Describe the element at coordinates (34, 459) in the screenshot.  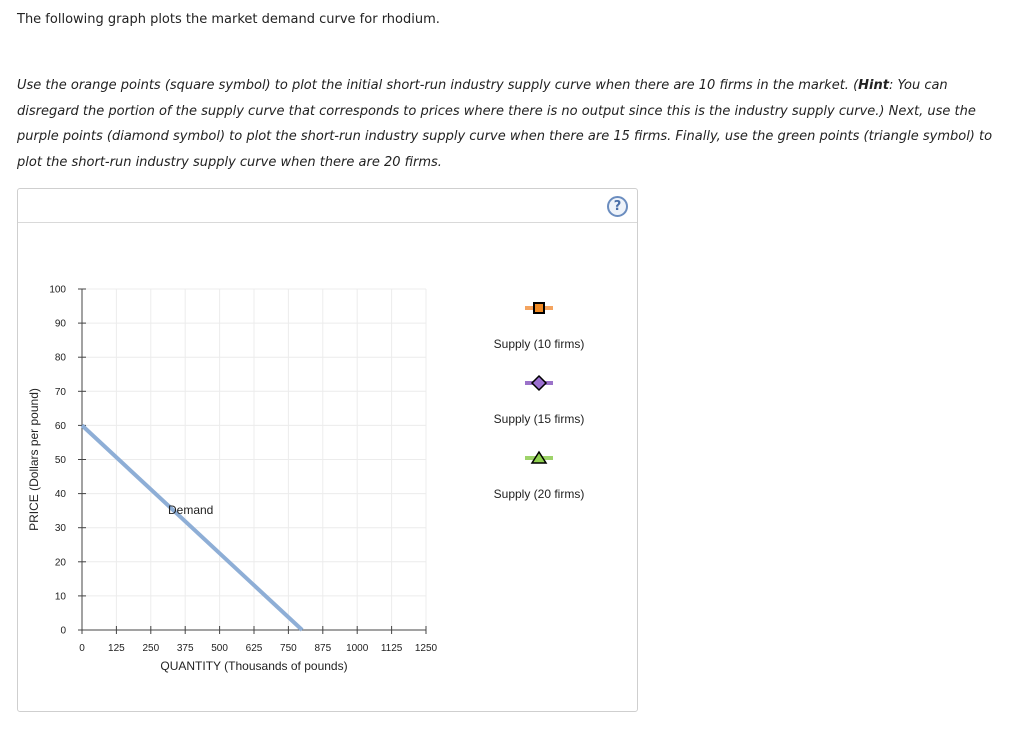
I see `y-axis-label: PRICE (Dollars per pound)` at that location.